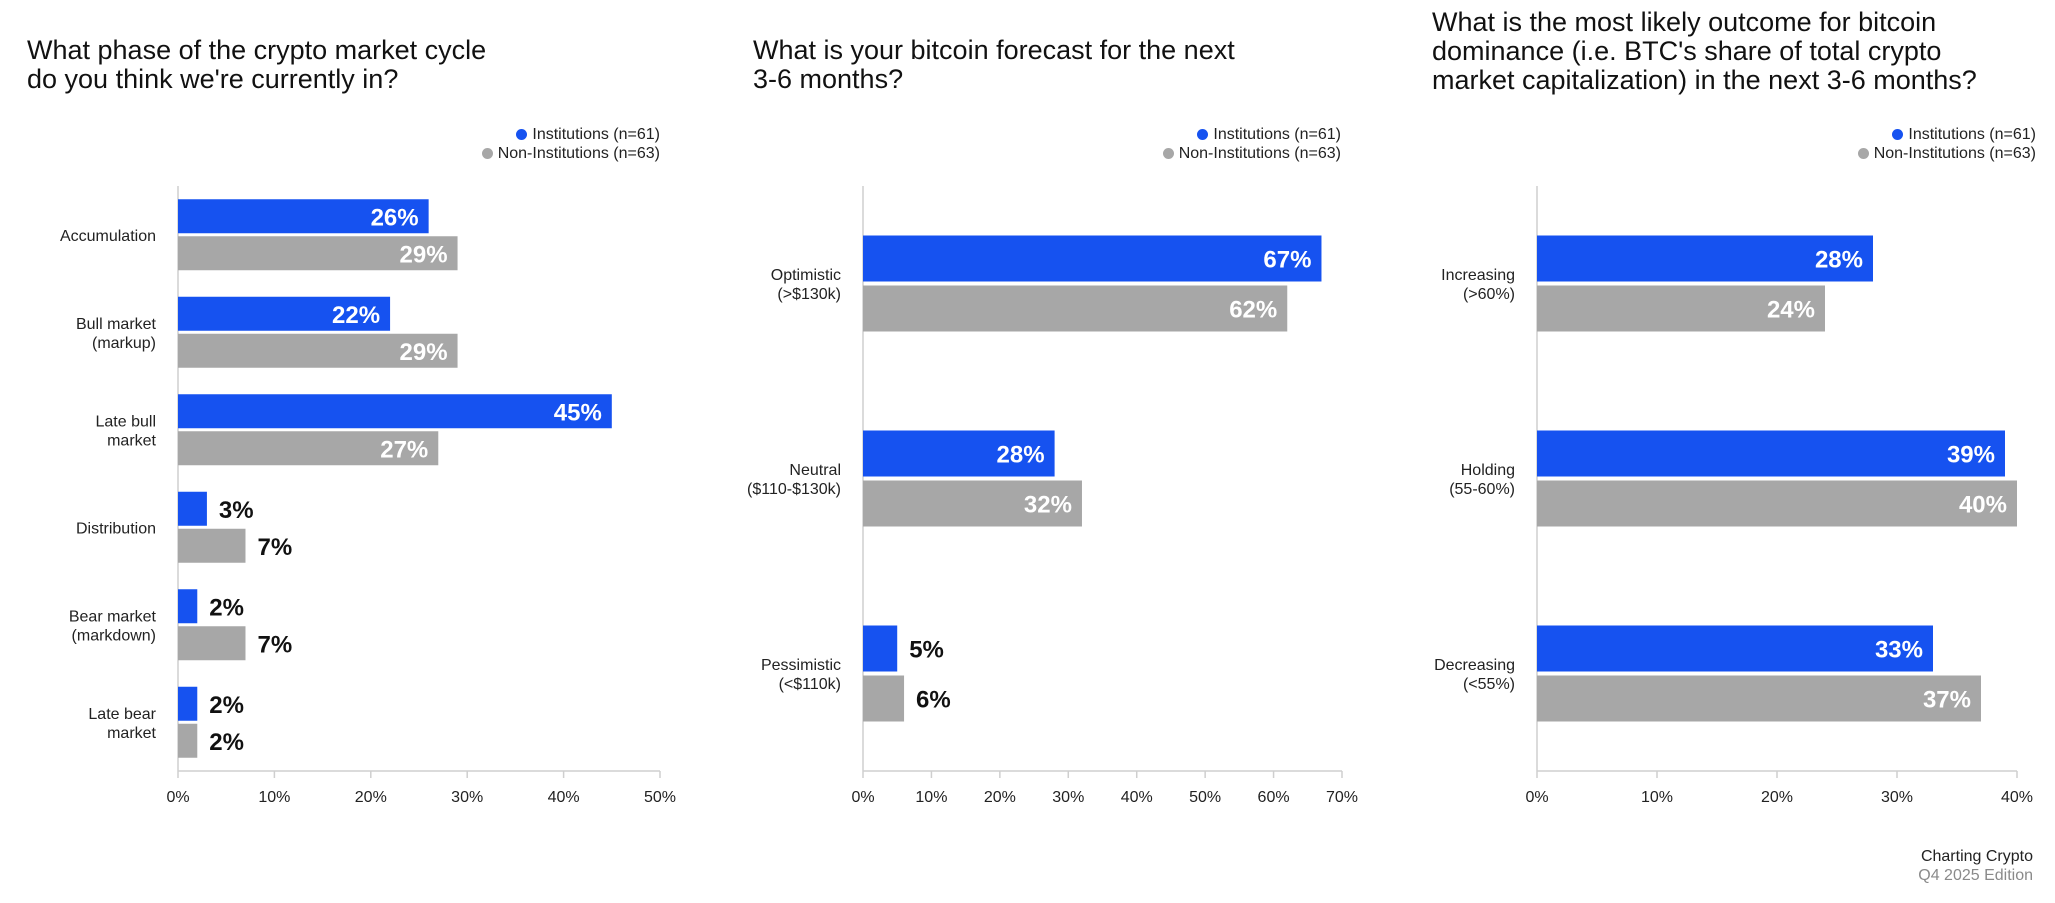 This screenshot has height=903, width=2055. What do you see at coordinates (126, 421) in the screenshot?
I see `category-label-line: Late bull` at bounding box center [126, 421].